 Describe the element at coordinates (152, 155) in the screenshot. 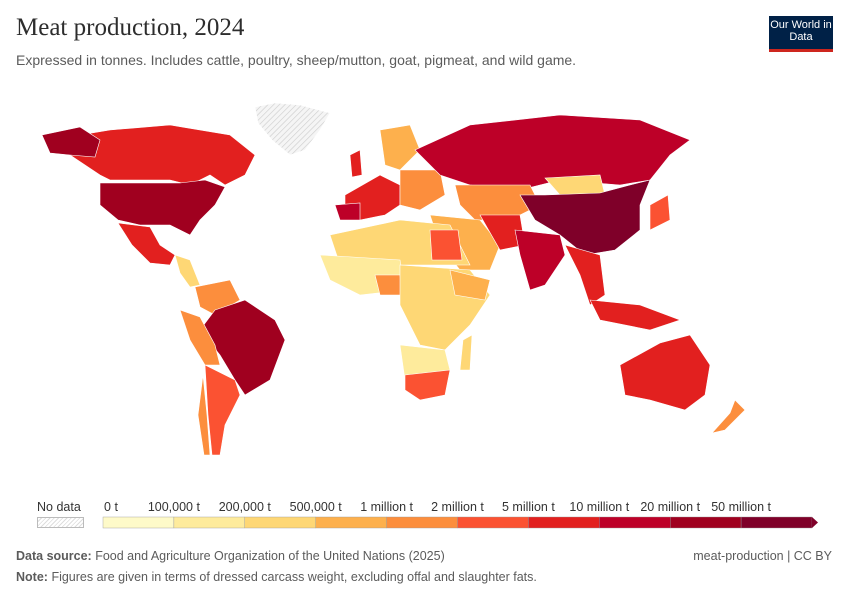

I see `country-canada` at that location.